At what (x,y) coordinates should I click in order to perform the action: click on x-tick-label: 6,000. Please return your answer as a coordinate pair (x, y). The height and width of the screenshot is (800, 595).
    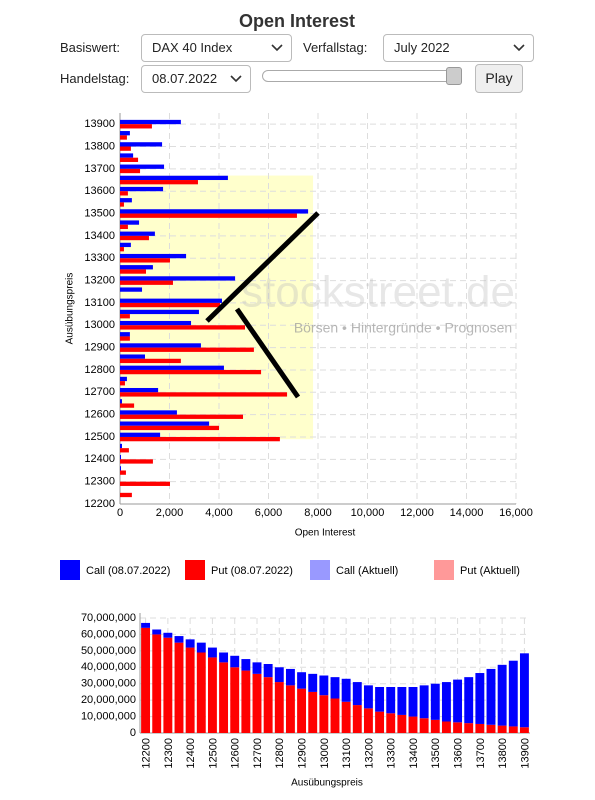
    Looking at the image, I should click on (269, 513).